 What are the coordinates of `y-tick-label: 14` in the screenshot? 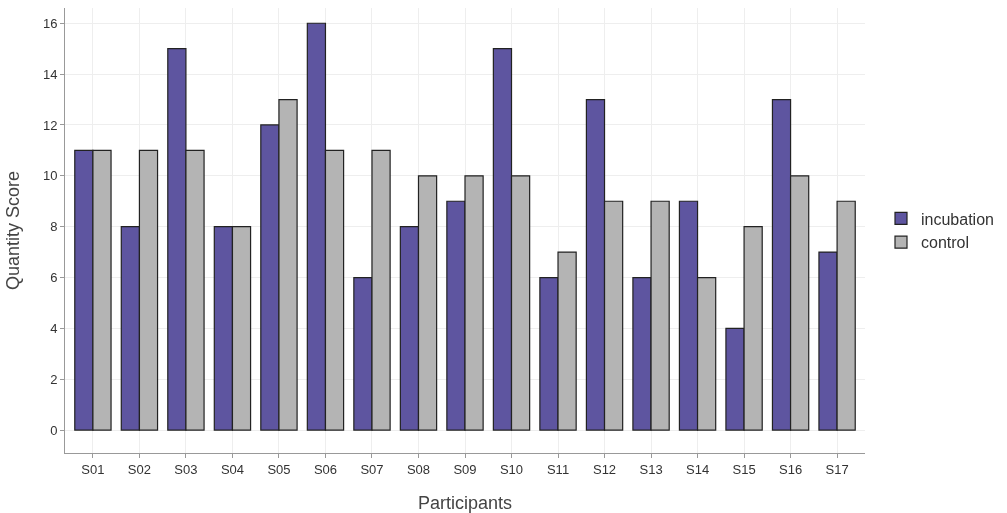 It's located at (50, 74).